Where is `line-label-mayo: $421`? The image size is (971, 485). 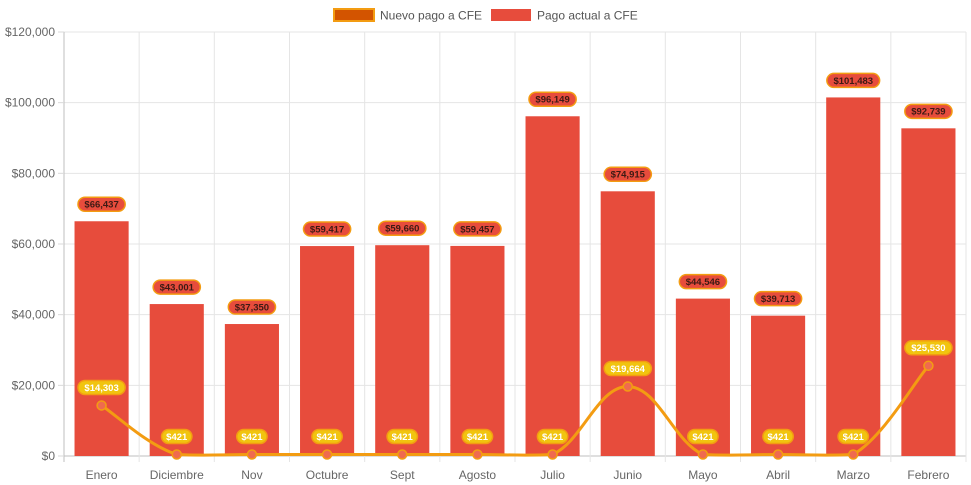 line-label-mayo: $421 is located at coordinates (702, 436).